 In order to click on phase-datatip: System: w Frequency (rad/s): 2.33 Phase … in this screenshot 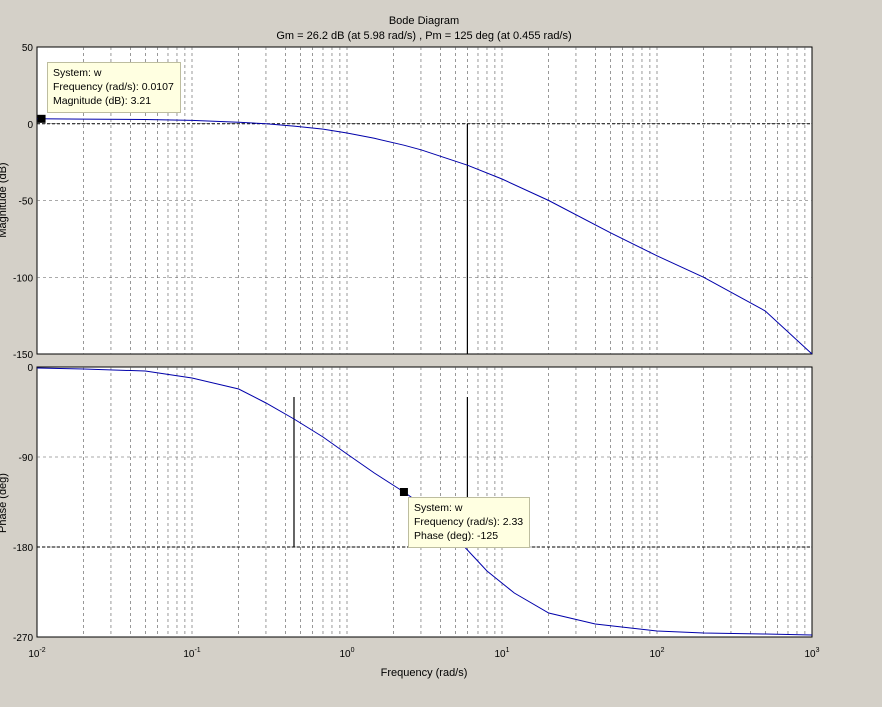, I will do `click(469, 522)`.